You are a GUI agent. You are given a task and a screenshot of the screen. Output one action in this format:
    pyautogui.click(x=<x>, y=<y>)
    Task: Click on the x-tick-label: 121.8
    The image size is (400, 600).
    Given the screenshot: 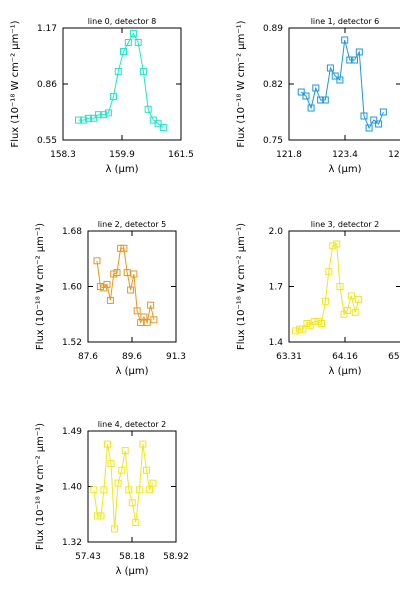 What is the action you would take?
    pyautogui.click(x=289, y=155)
    